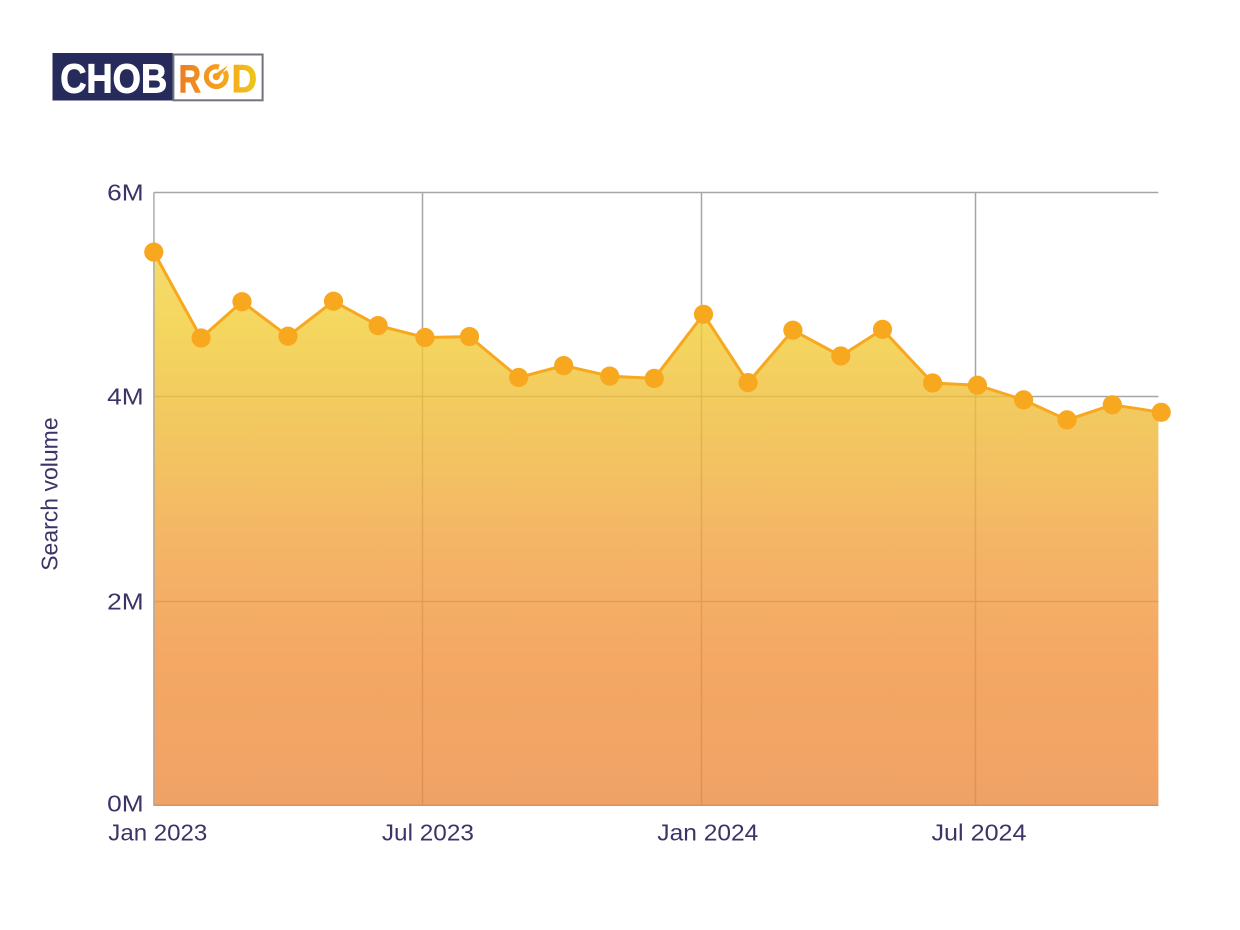  What do you see at coordinates (244, 79) in the screenshot?
I see `svg-text: D` at bounding box center [244, 79].